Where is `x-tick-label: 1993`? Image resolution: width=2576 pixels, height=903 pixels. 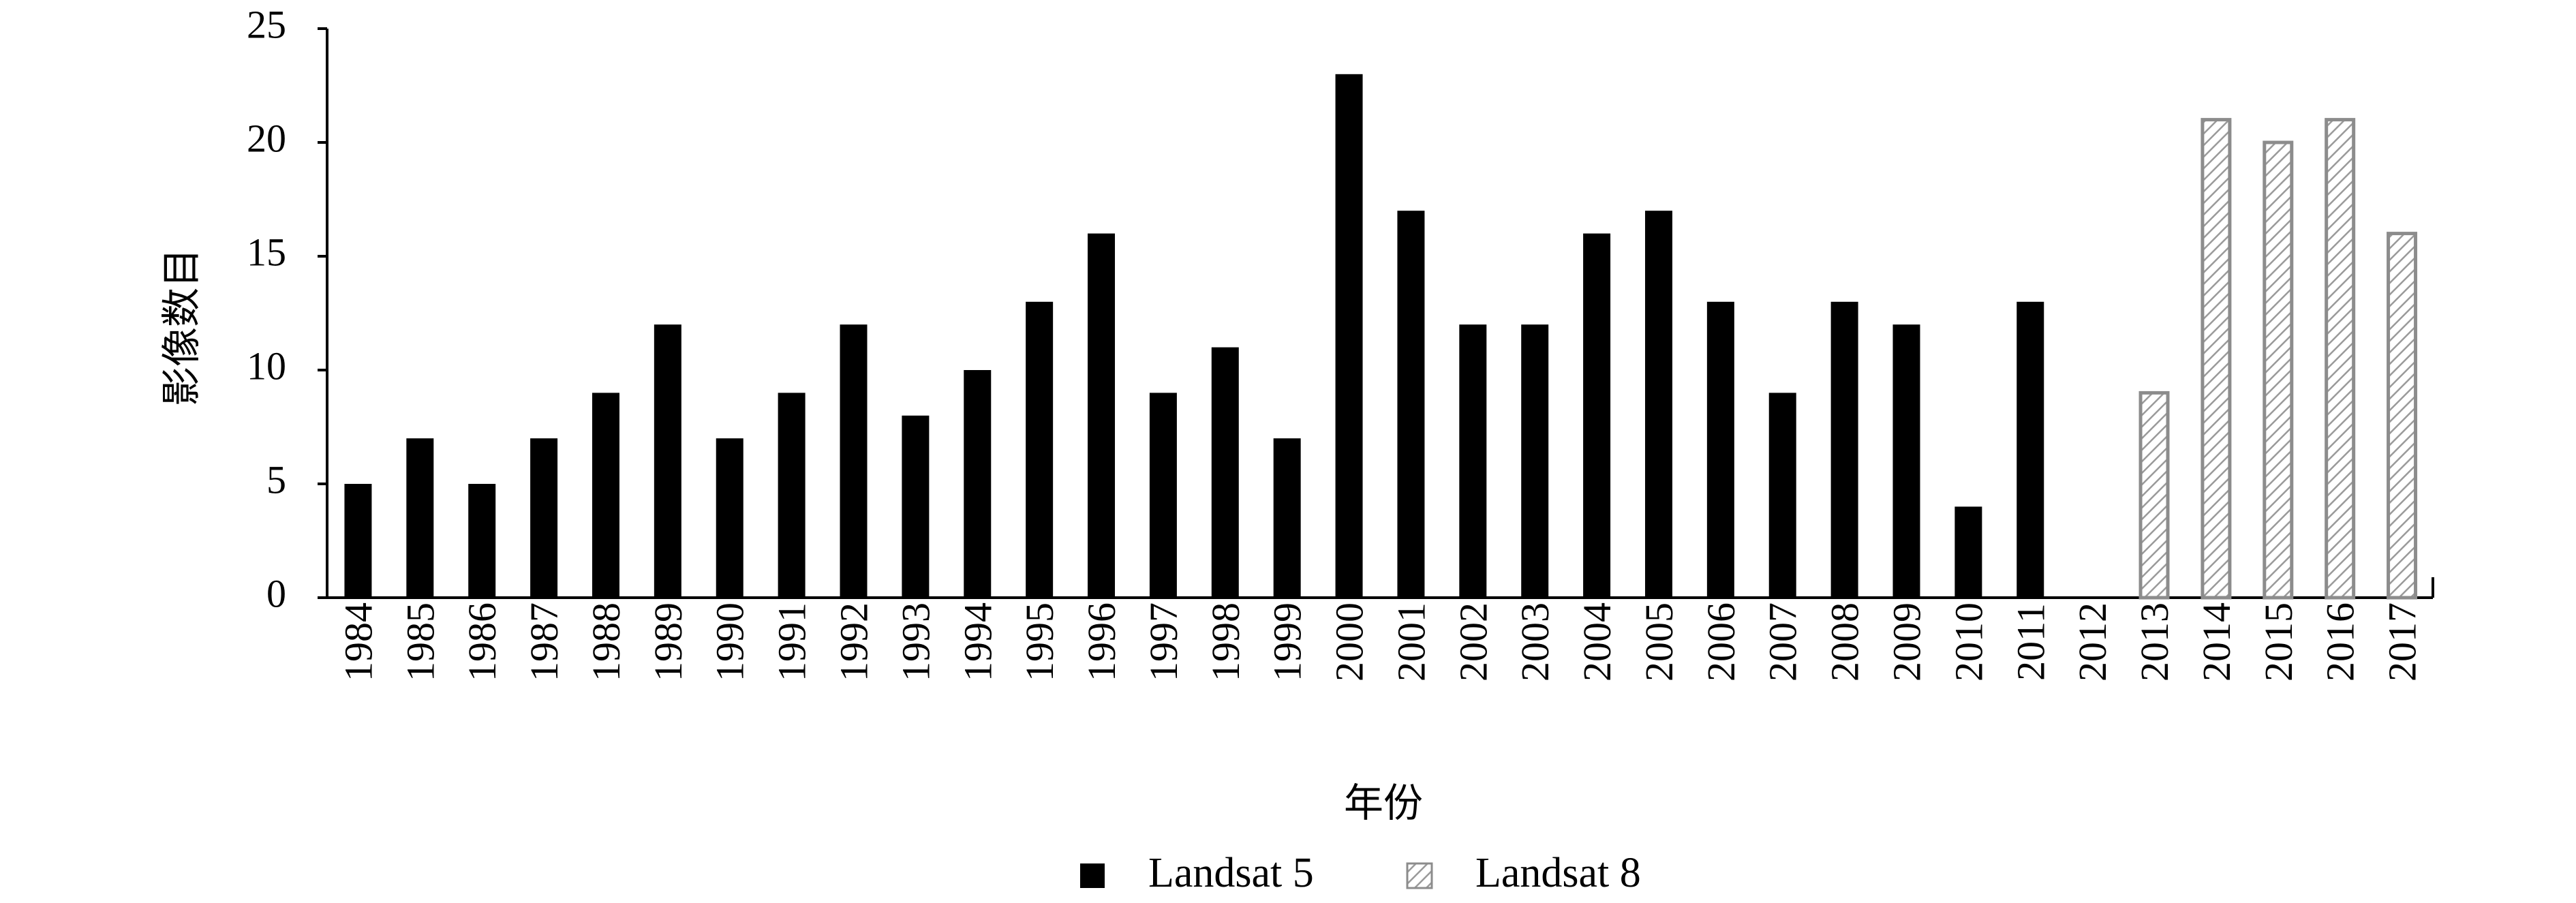 x-tick-label: 1993 is located at coordinates (915, 642).